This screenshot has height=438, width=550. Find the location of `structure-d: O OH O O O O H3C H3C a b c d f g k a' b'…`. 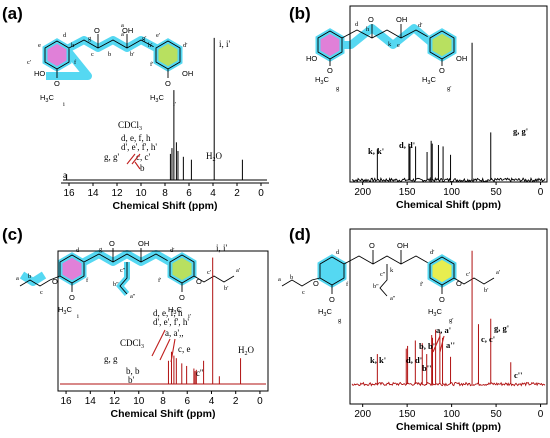

structure-d: O OH O O O O H3C H3C a b c d f g k a' b'… is located at coordinates (389, 282).